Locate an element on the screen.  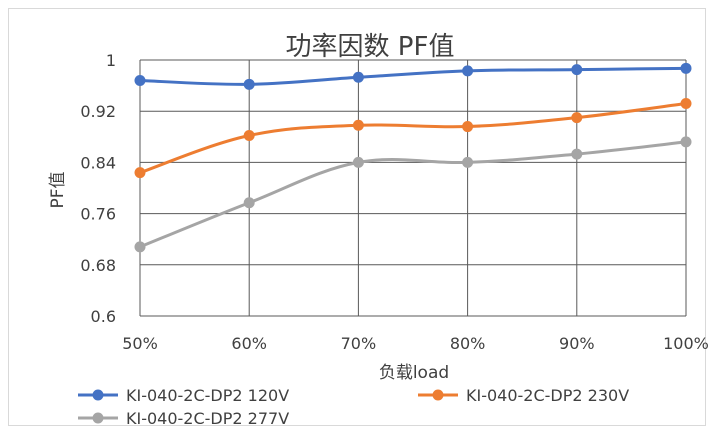
x-tick-labels: 50% 60% 70% 80% 90% 100% is located at coordinates (415, 343).